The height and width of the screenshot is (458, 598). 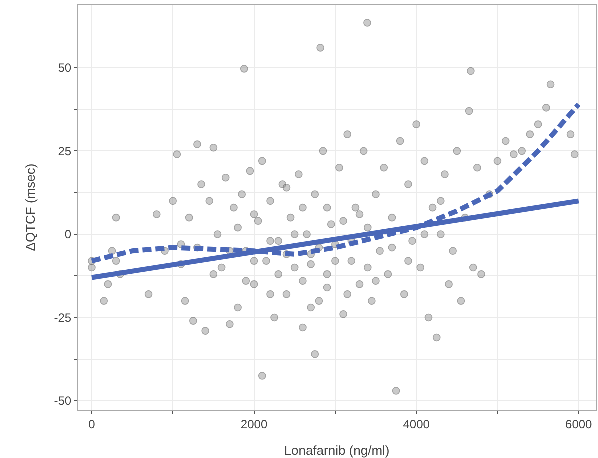 What do you see at coordinates (63, 401) in the screenshot?
I see `y-tick-label: -50` at bounding box center [63, 401].